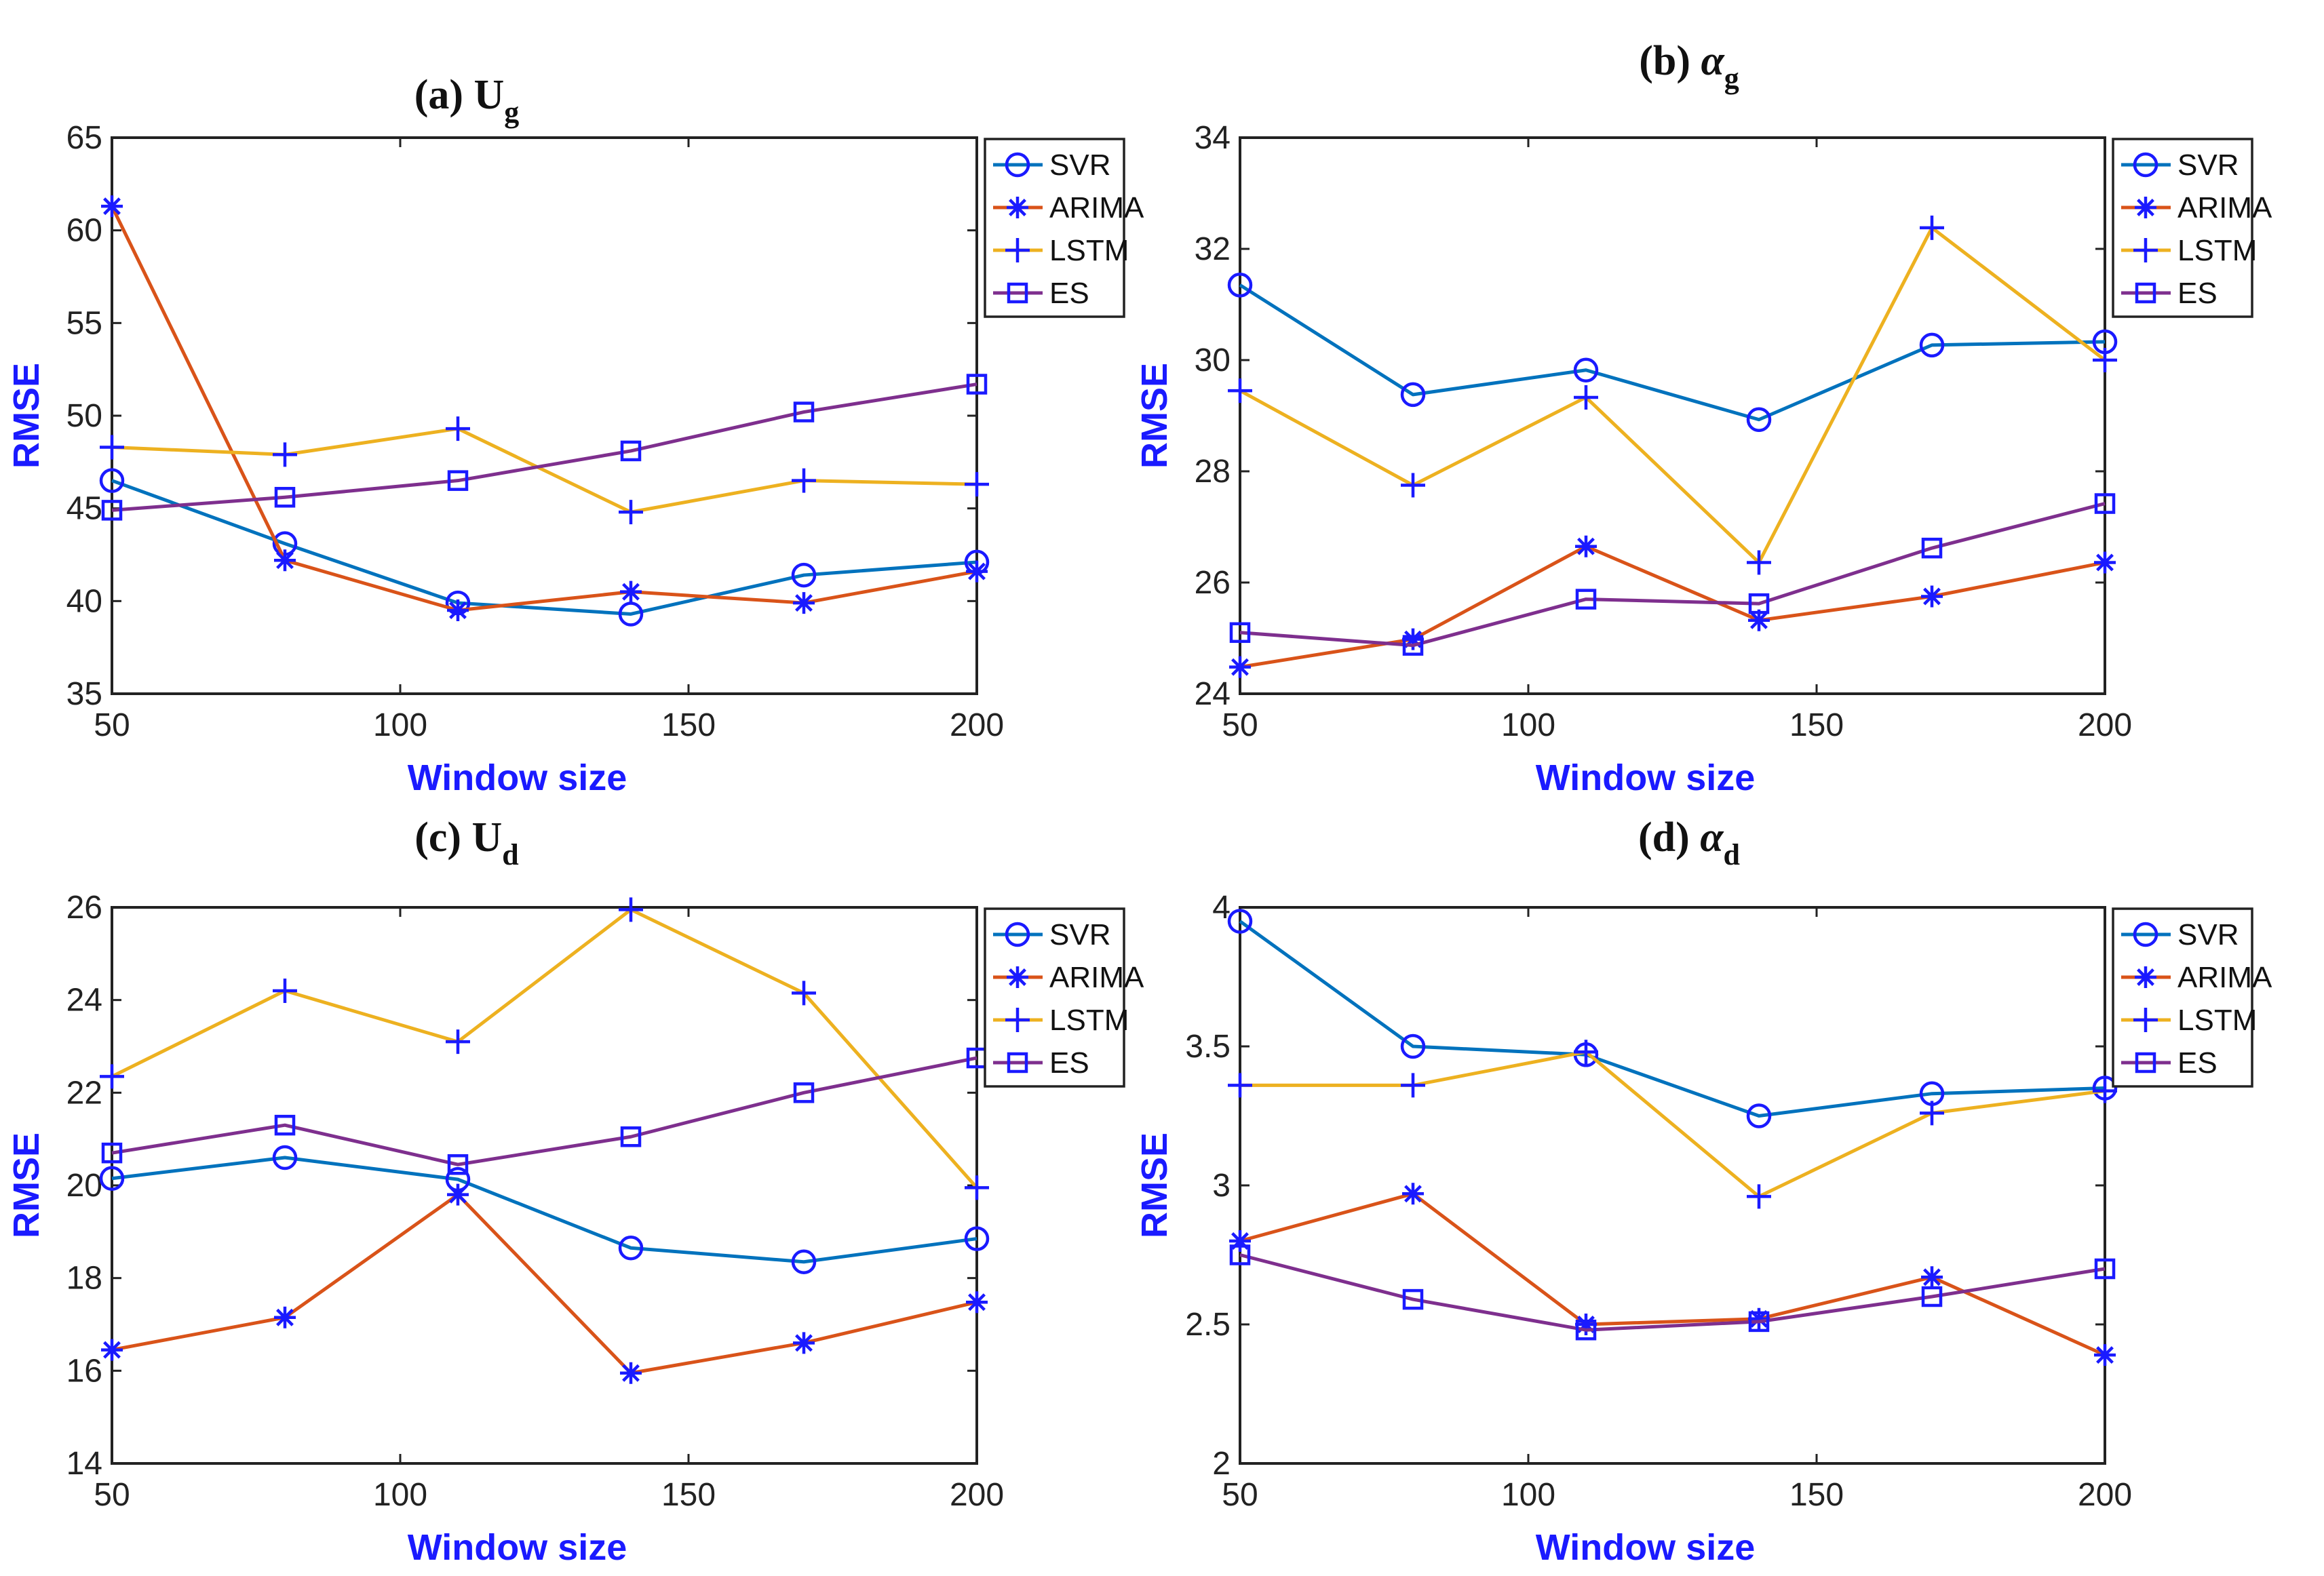  I want to click on title-panel-label: (b), so click(1665, 61).